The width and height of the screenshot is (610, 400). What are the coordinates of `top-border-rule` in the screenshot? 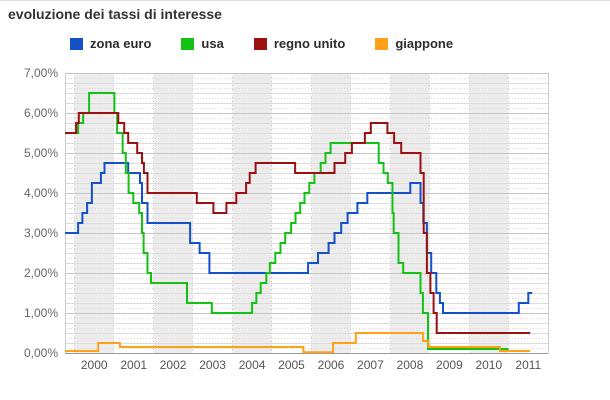 It's located at (305, 0).